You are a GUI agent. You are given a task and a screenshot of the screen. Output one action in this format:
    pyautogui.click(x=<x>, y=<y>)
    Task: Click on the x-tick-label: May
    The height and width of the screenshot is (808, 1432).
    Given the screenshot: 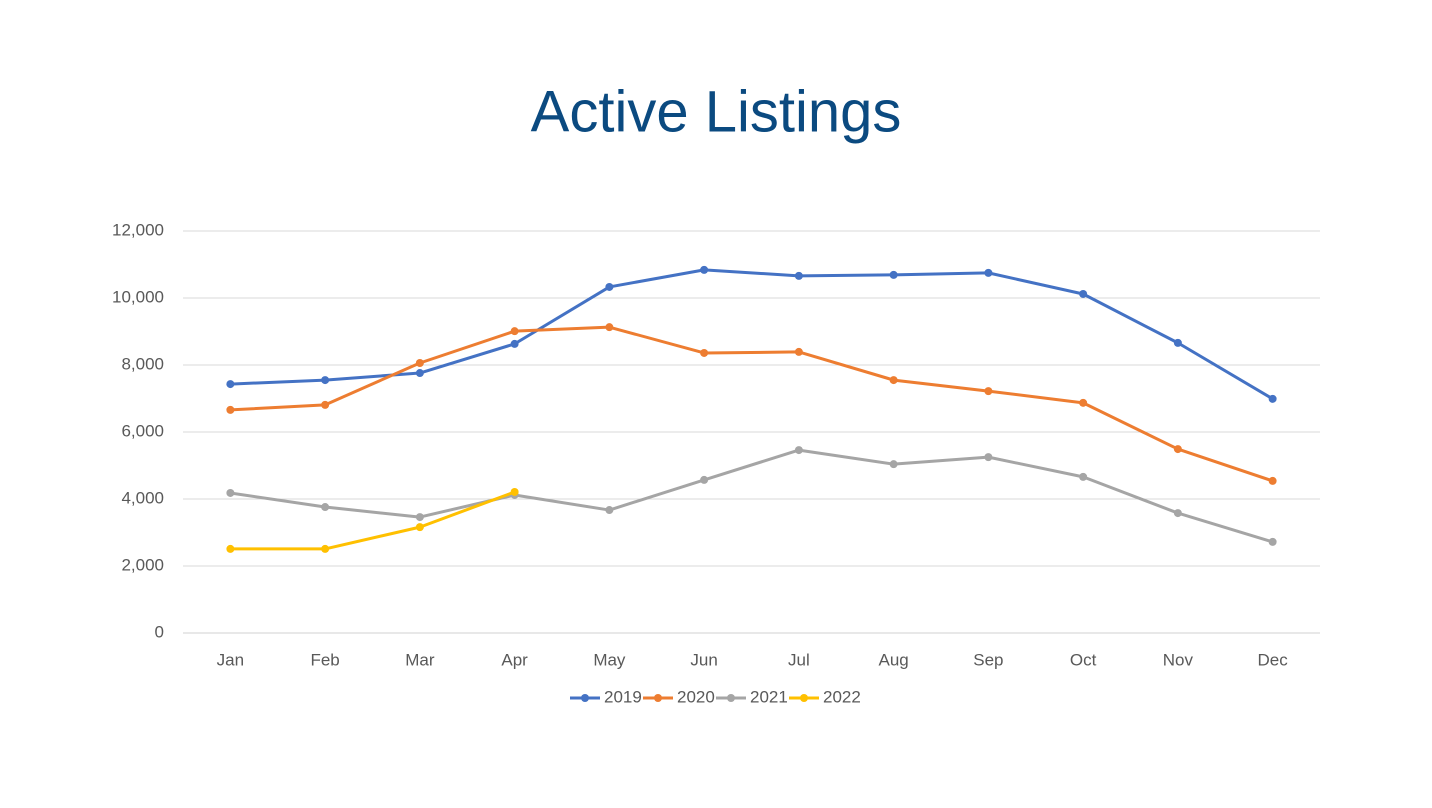 What is the action you would take?
    pyautogui.click(x=609, y=659)
    